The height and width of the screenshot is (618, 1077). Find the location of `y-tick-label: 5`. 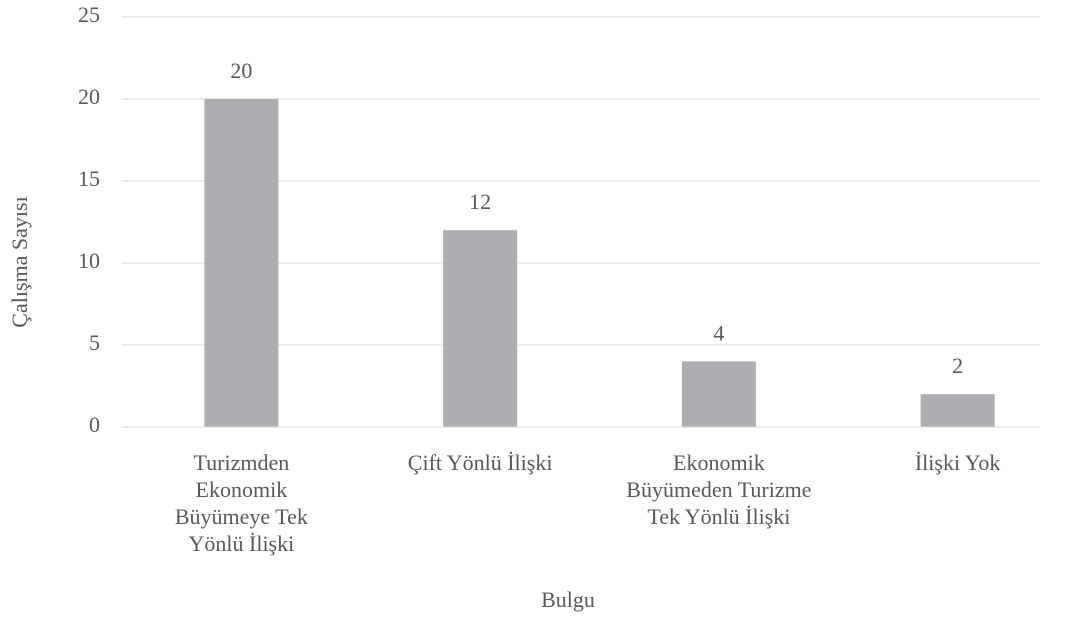

y-tick-label: 5 is located at coordinates (94, 342).